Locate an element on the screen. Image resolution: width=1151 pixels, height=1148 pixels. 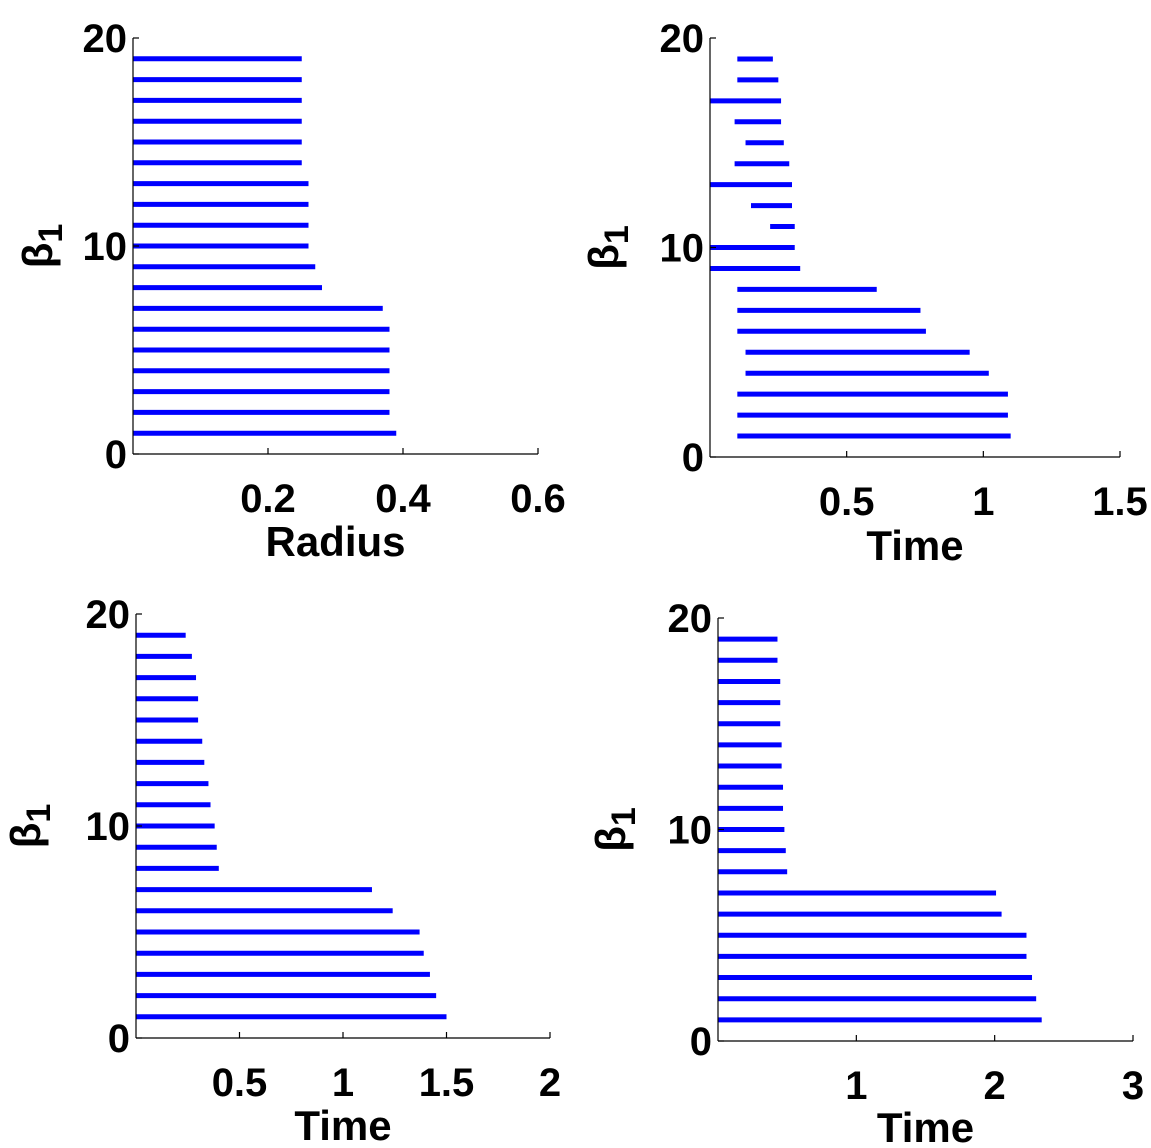
x-tick-label: 3 is located at coordinates (1133, 1086).